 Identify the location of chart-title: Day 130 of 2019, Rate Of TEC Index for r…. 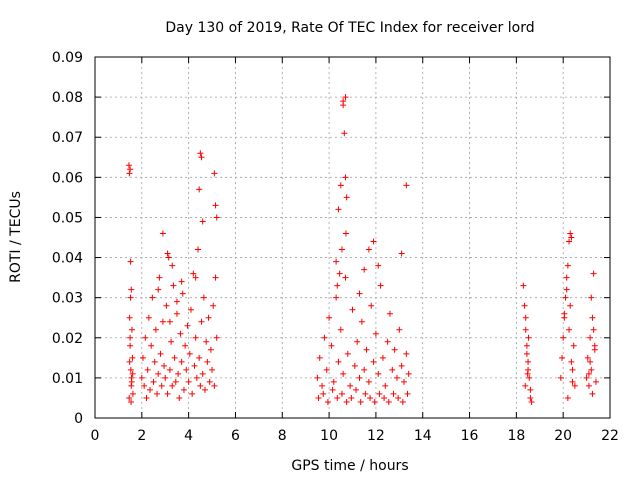
(349, 28).